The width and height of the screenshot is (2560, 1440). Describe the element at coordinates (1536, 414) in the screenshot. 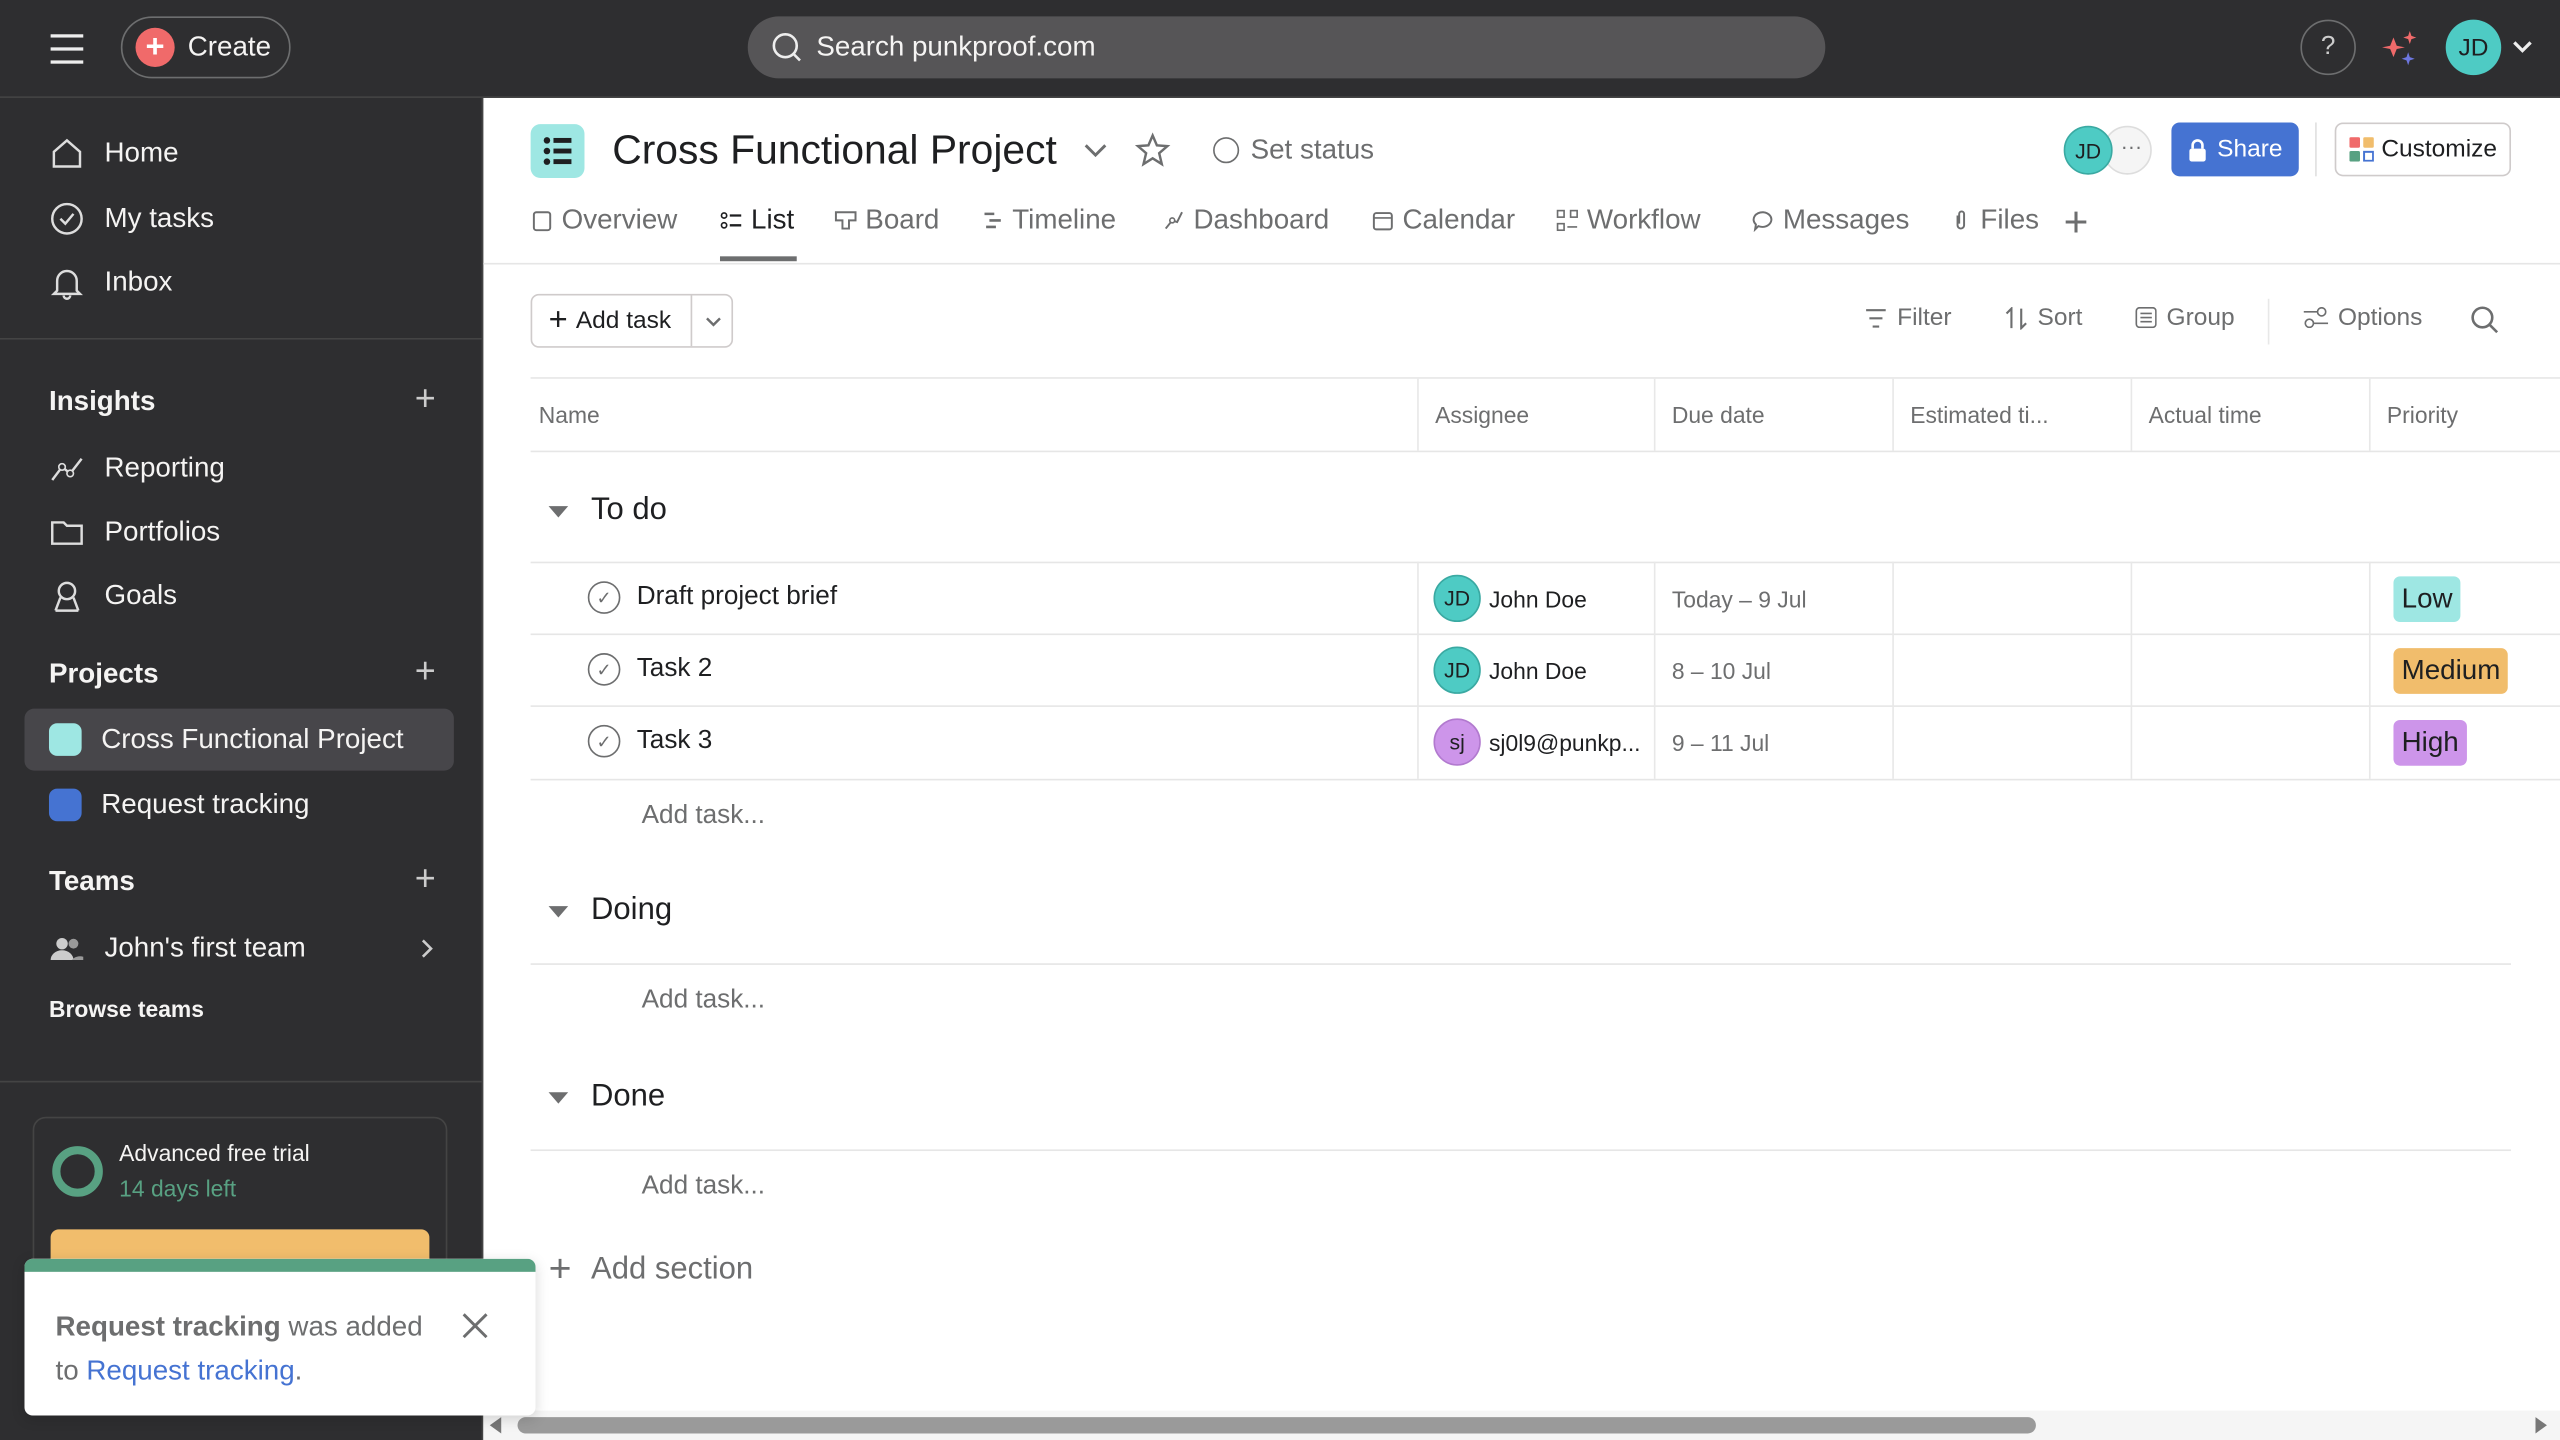

I see `column-header-assignee: Assignee` at that location.